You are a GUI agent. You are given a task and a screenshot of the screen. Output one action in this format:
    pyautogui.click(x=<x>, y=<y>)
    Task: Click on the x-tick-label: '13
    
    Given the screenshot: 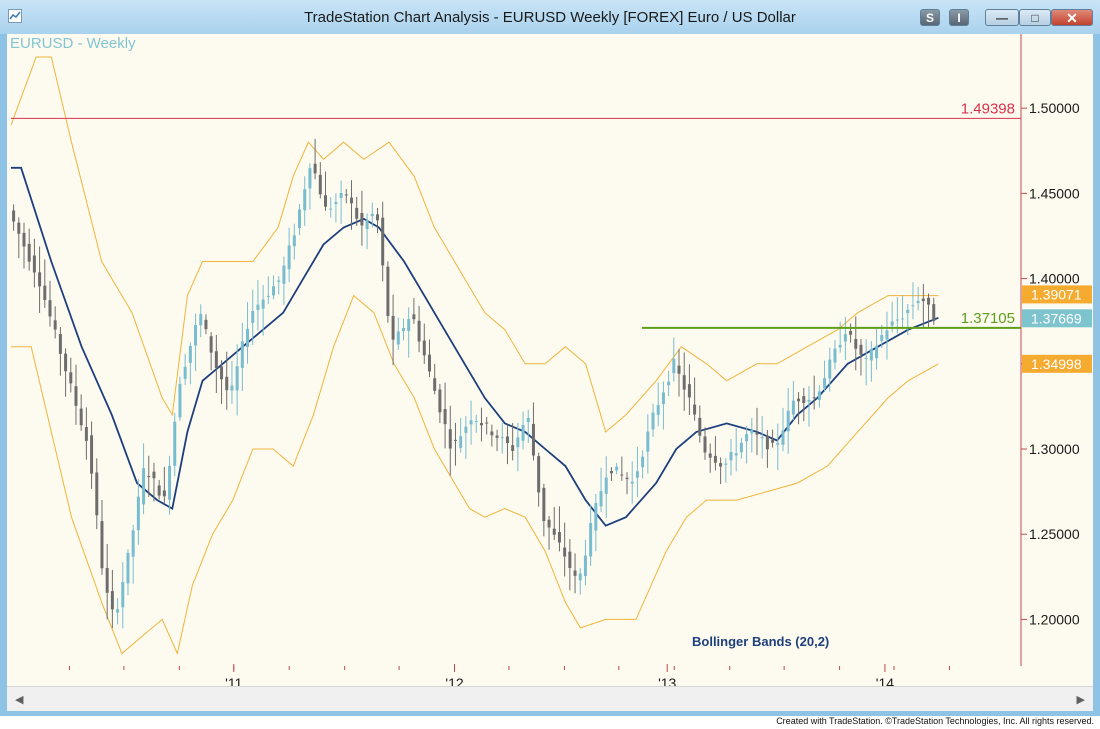 What is the action you would take?
    pyautogui.click(x=667, y=680)
    